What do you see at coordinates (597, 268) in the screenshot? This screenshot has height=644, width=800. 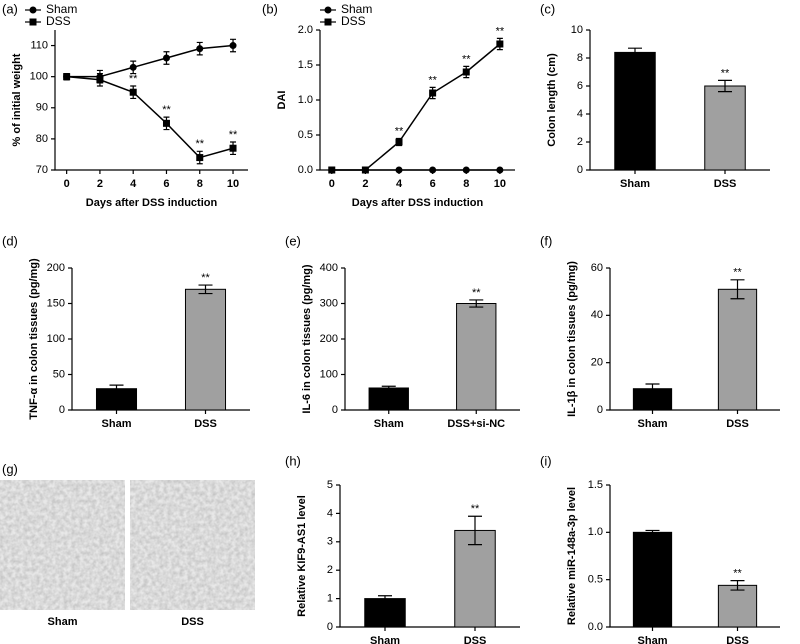 I see `y-tick-label: 60` at bounding box center [597, 268].